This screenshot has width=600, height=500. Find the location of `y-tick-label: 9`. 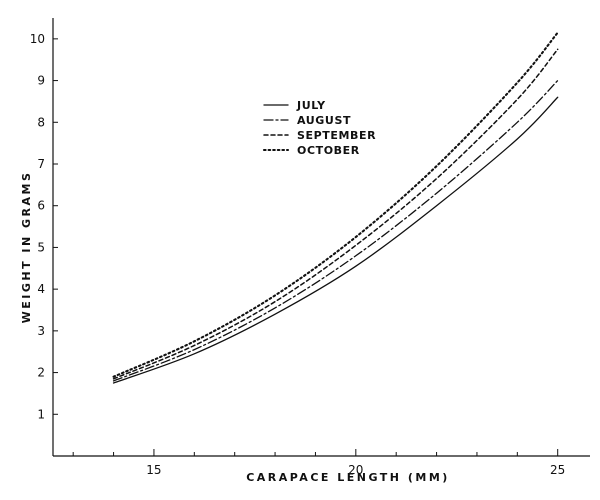

y-tick-label: 9 is located at coordinates (41, 81).